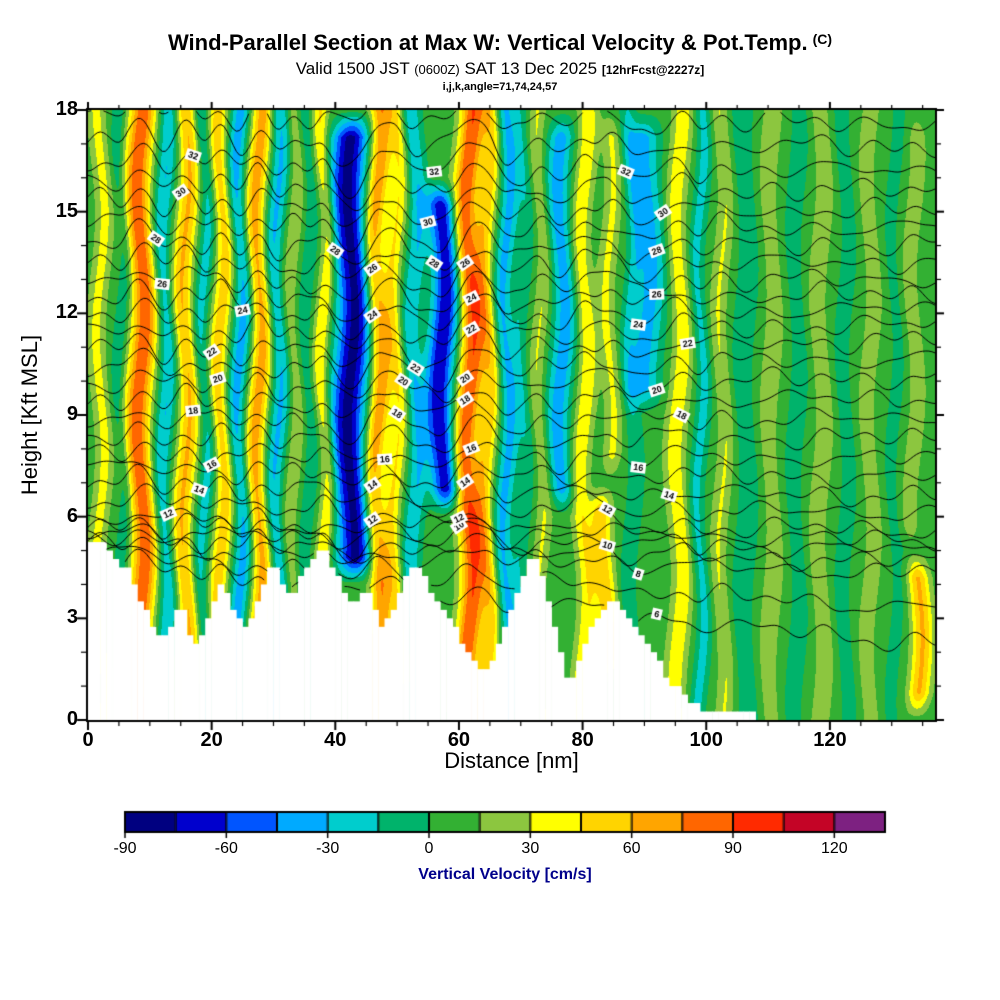  What do you see at coordinates (125, 848) in the screenshot?
I see `colorbar-tick-label: -90` at bounding box center [125, 848].